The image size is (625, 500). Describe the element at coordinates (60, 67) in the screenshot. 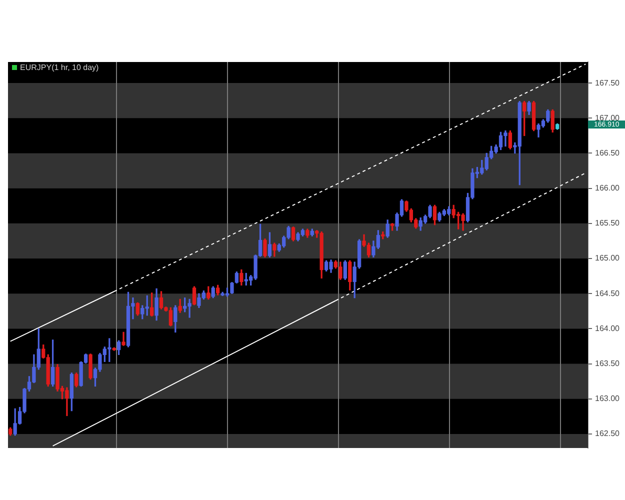

I see `chart-title: EURJPY(1 hr, 10 day)` at that location.